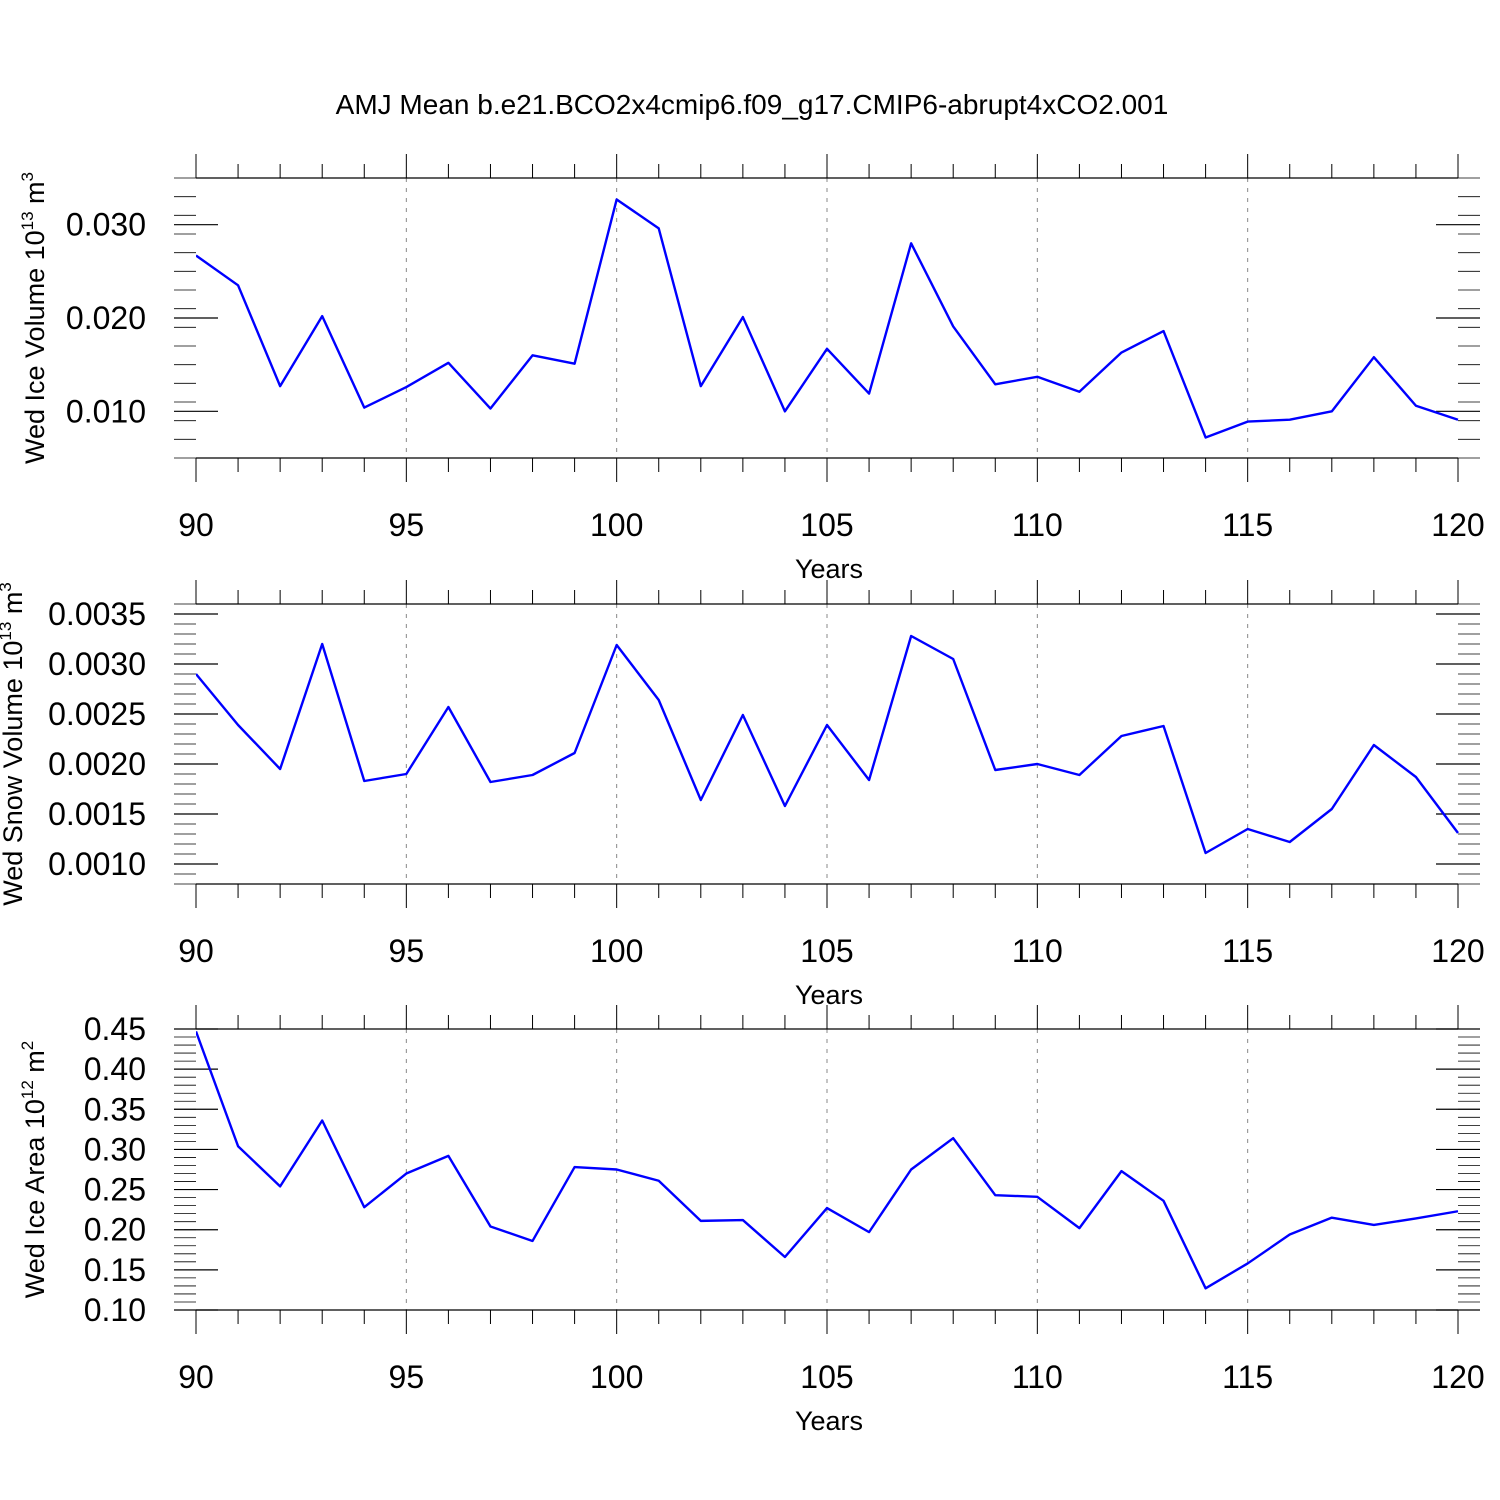 The height and width of the screenshot is (1500, 1500). Describe the element at coordinates (97, 864) in the screenshot. I see `y-tick-label: 0.0010` at that location.